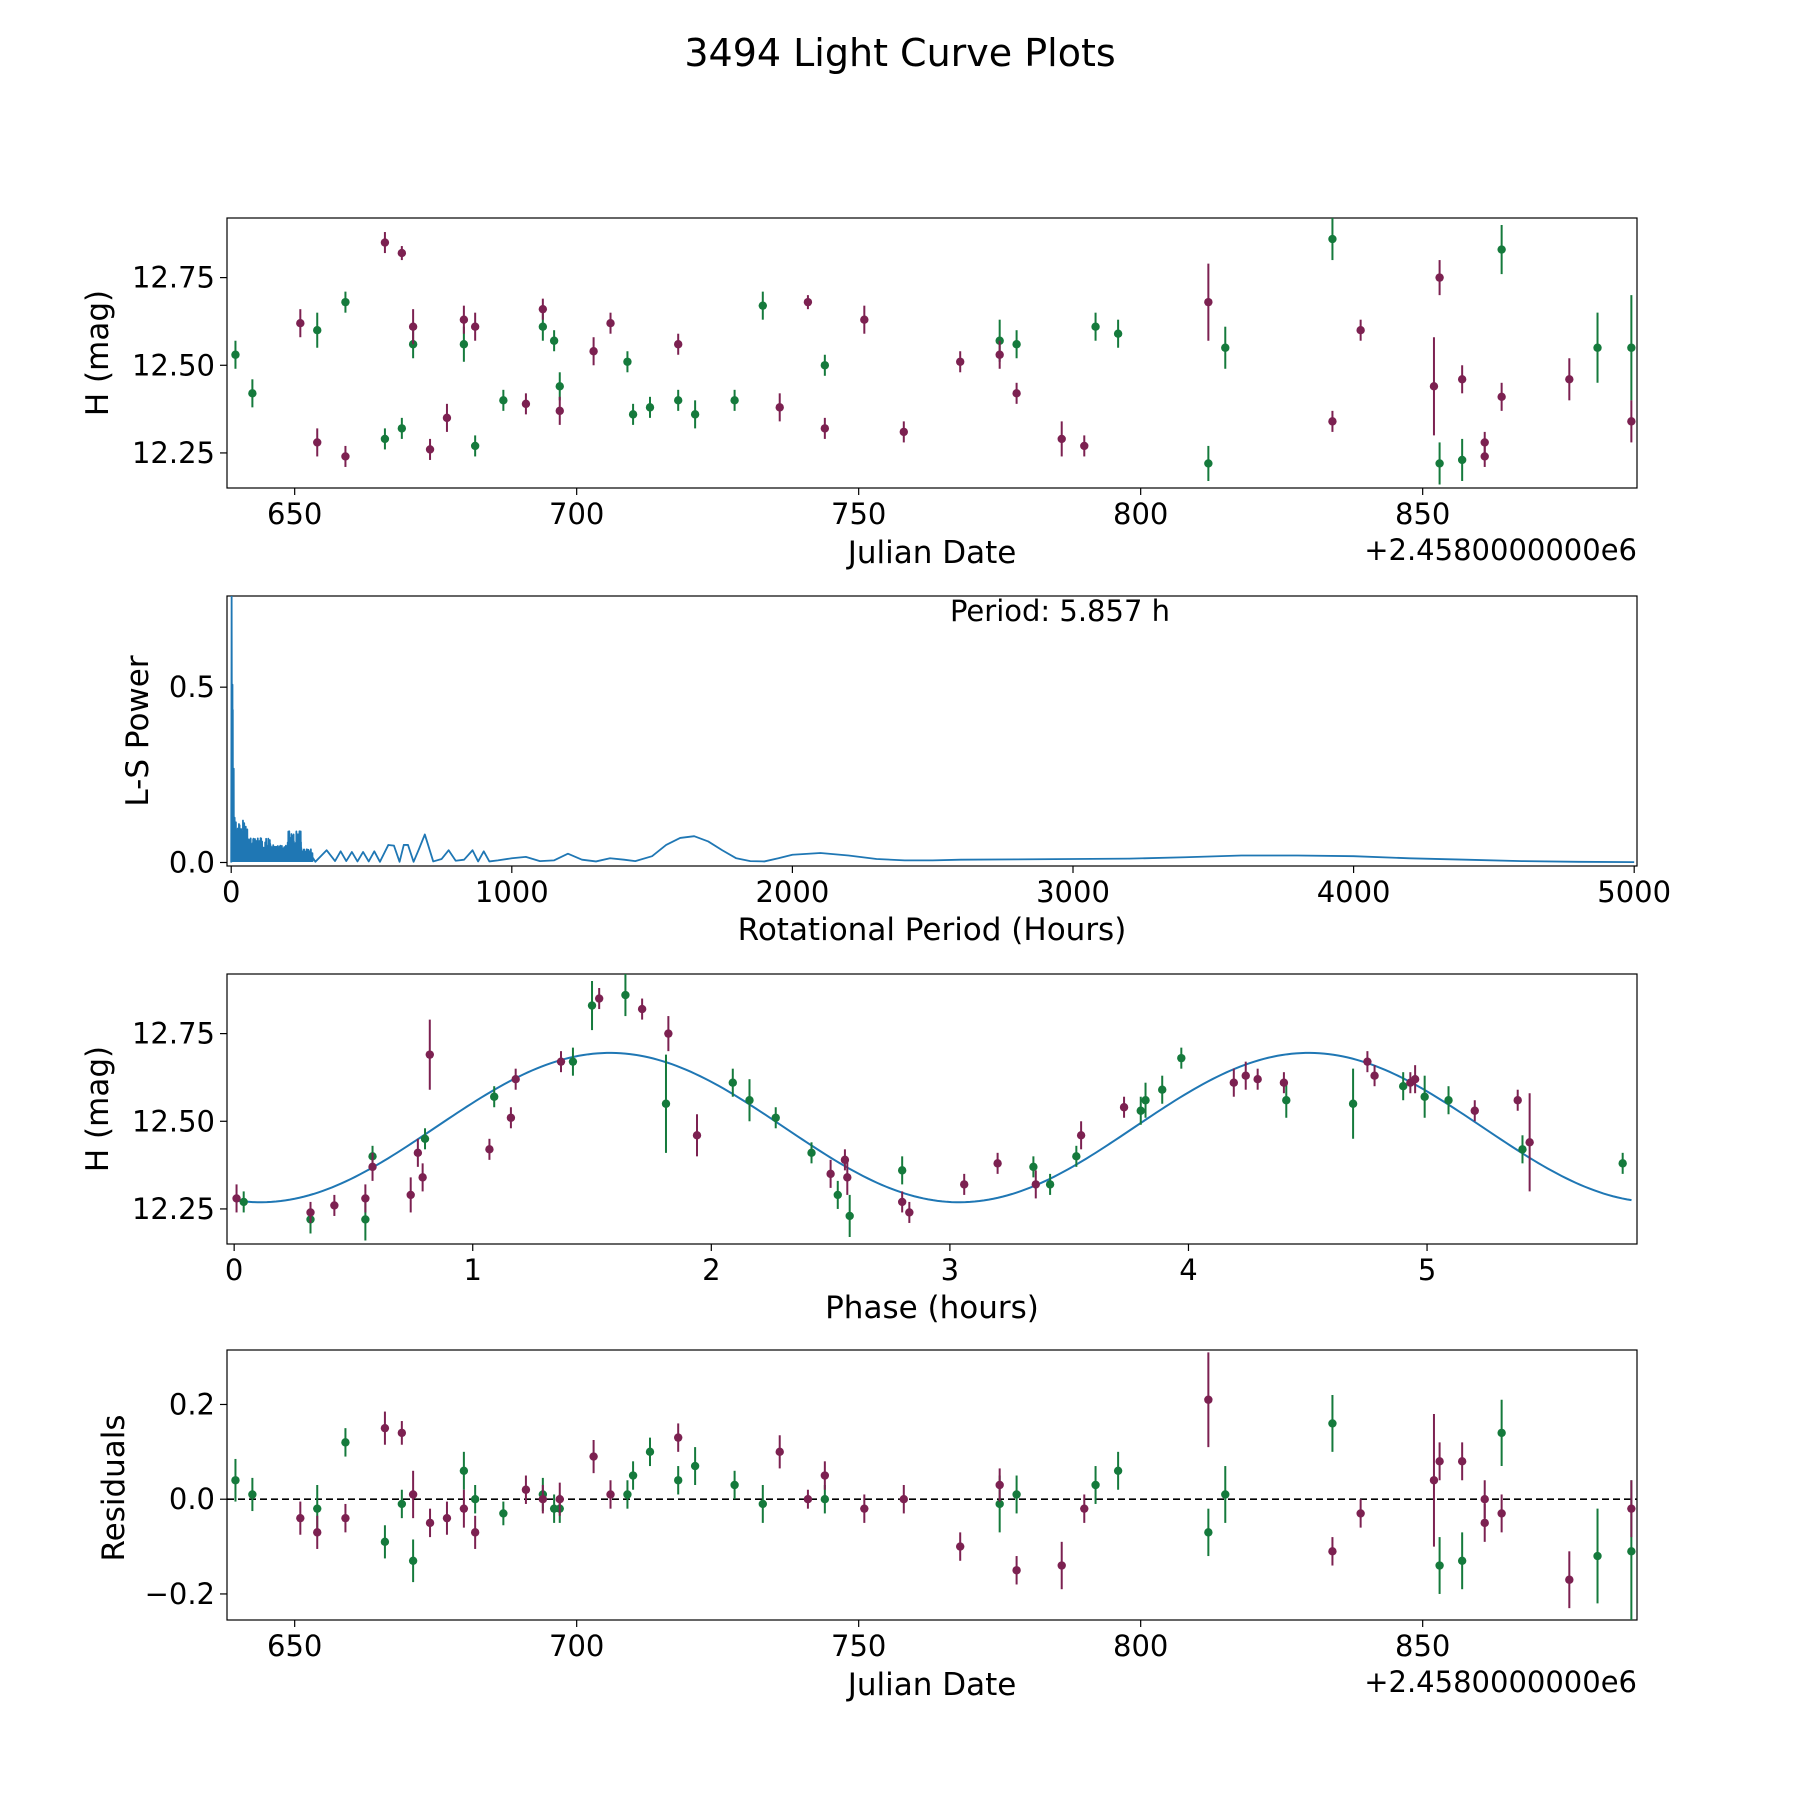 The image size is (1800, 1800). I want to click on x-tick-label: 650, so click(294, 514).